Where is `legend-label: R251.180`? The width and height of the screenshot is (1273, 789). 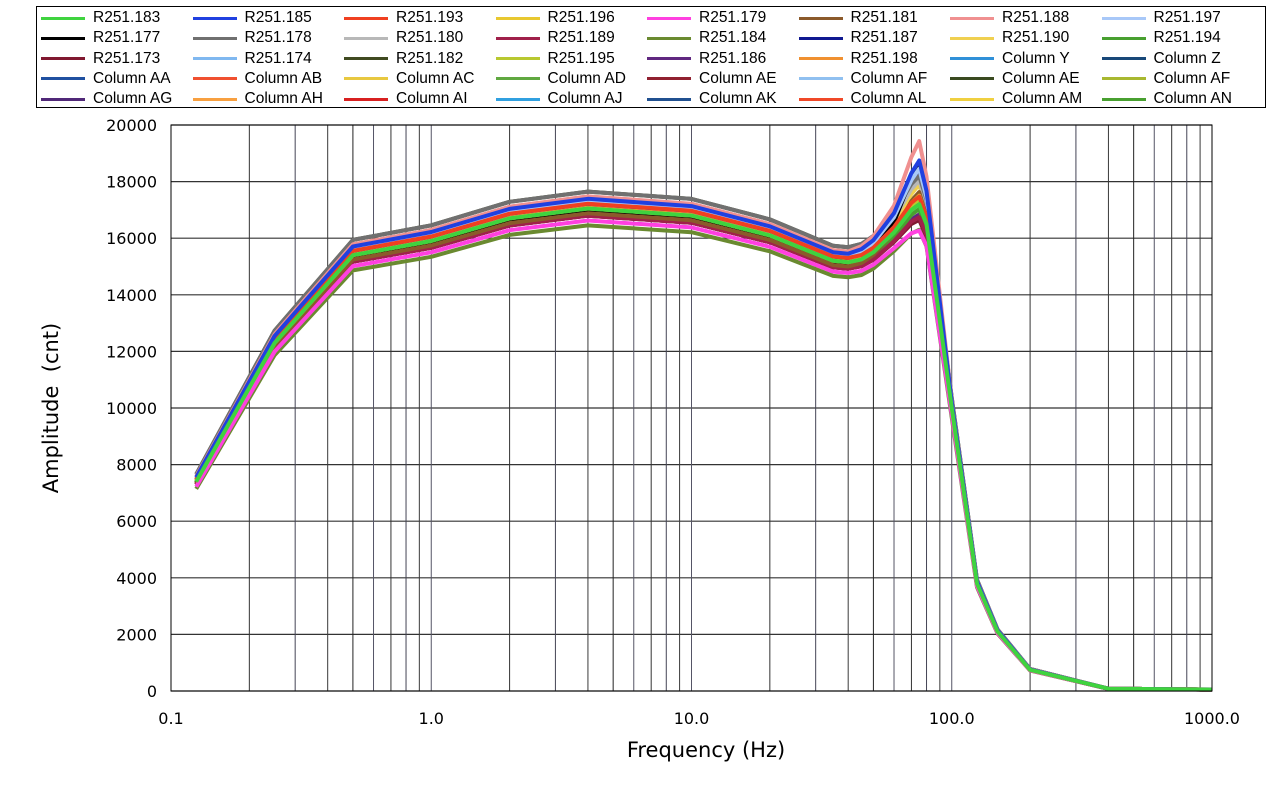 legend-label: R251.180 is located at coordinates (430, 38).